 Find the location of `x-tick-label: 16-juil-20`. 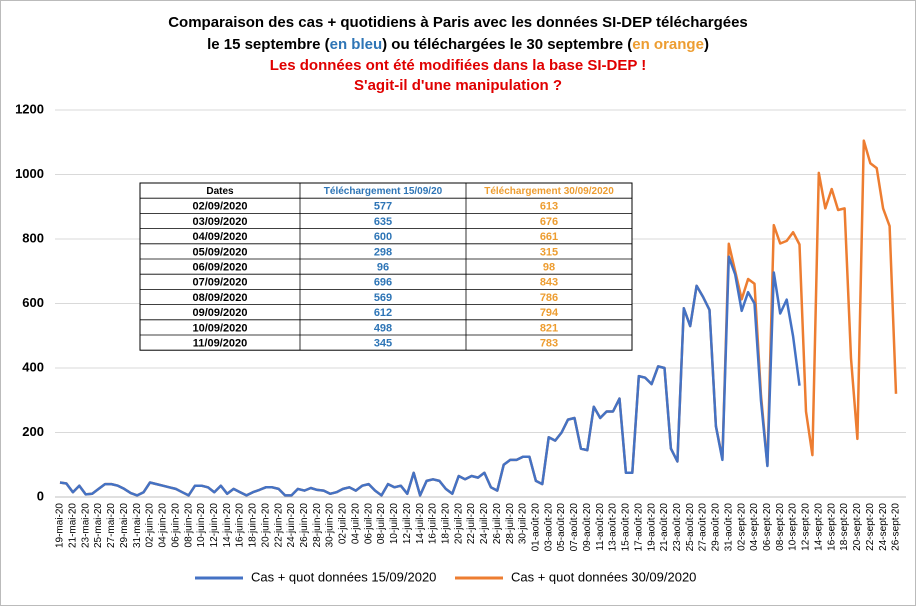

x-tick-label: 16-juil-20 is located at coordinates (433, 524).